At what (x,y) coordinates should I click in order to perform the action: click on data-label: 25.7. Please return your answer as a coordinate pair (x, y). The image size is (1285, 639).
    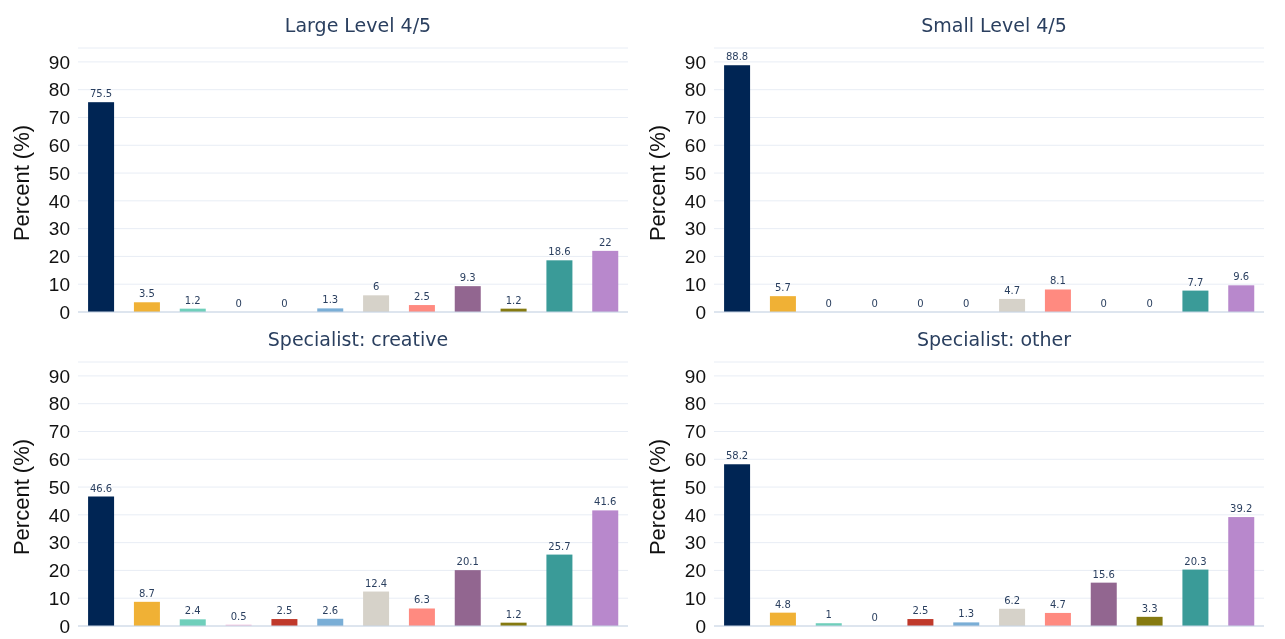
    Looking at the image, I should click on (559, 546).